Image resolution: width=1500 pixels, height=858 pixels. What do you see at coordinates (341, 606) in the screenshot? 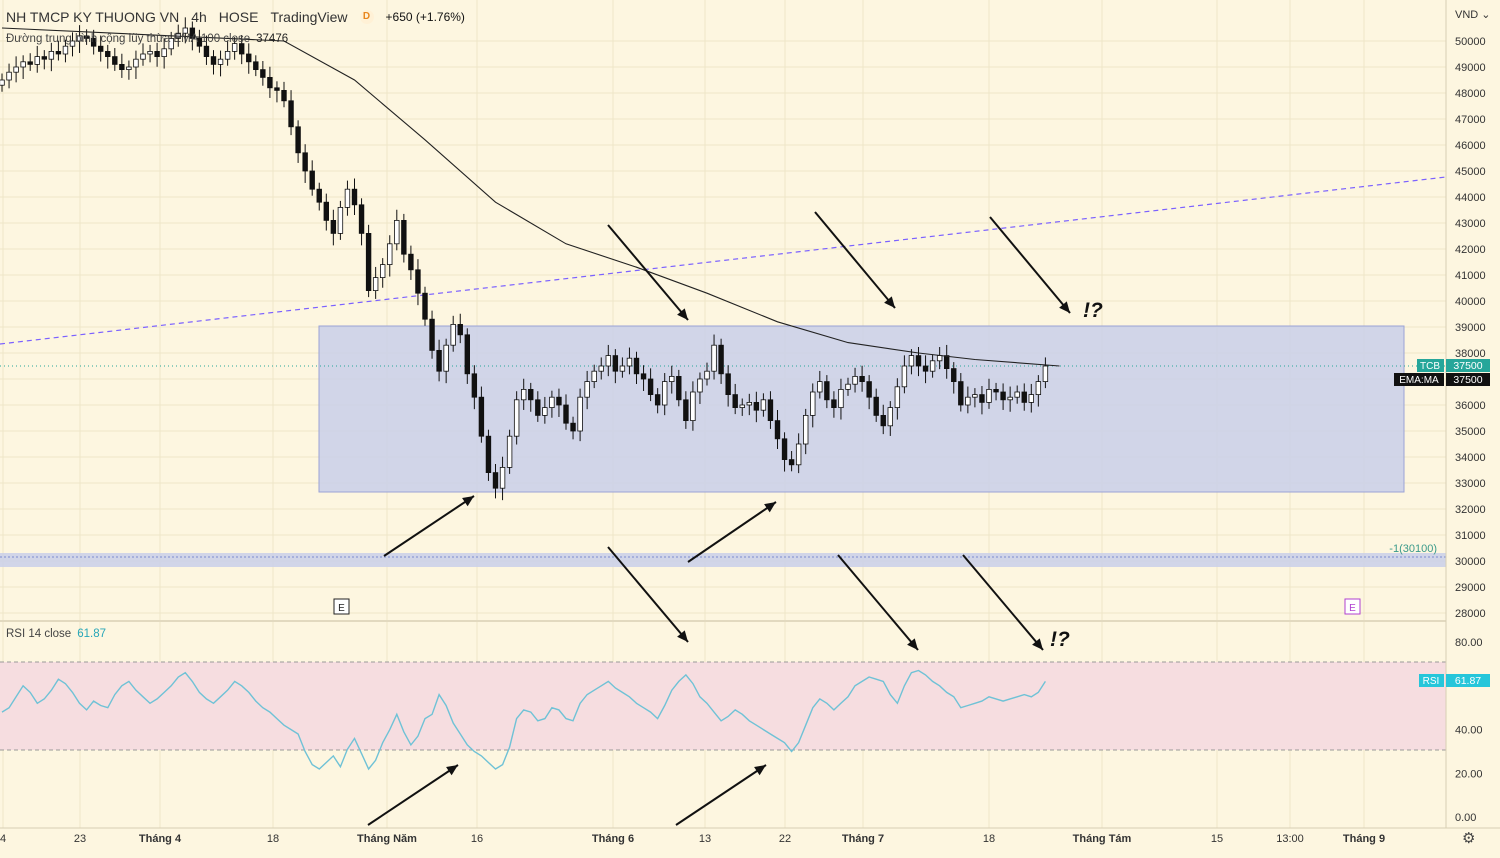
I see `earnings-marker-1: E` at bounding box center [341, 606].